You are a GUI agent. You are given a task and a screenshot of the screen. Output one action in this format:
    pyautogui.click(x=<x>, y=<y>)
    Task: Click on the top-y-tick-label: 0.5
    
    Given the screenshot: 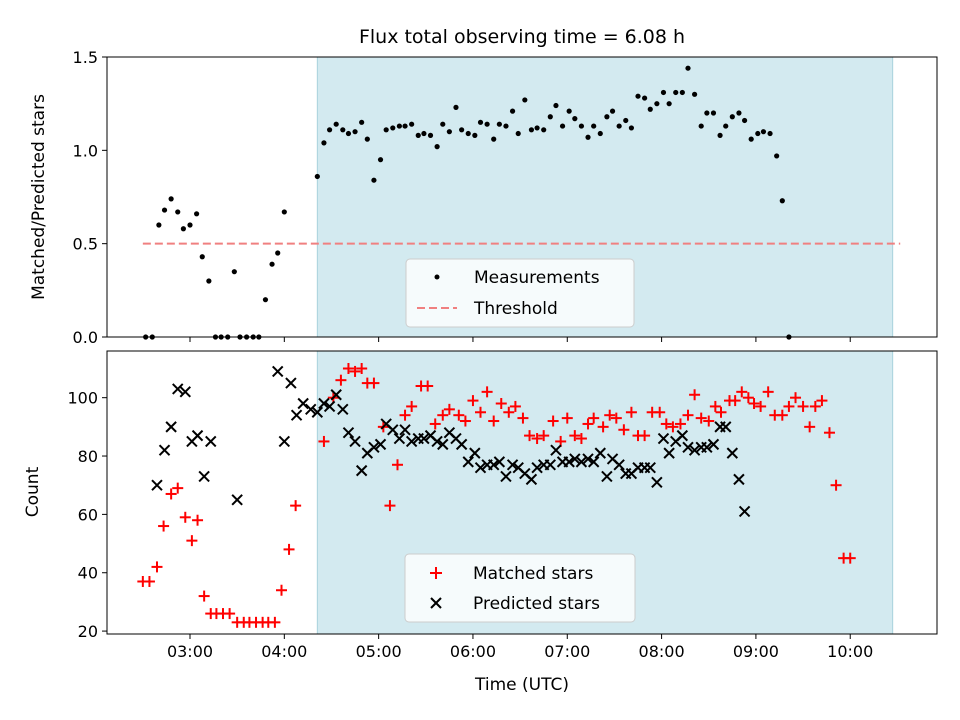 What is the action you would take?
    pyautogui.click(x=85, y=244)
    